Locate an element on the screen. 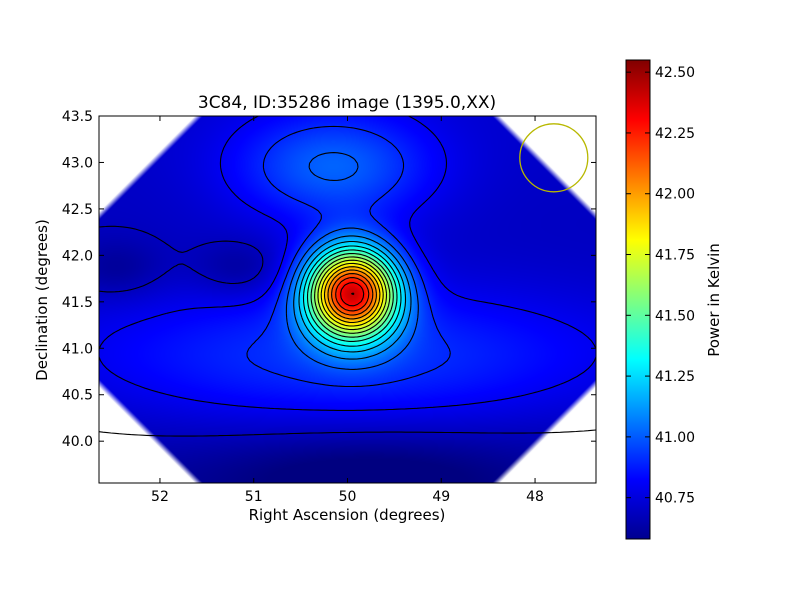 This screenshot has width=800, height=600. colorbar-tick-label: 40.75 is located at coordinates (675, 499).